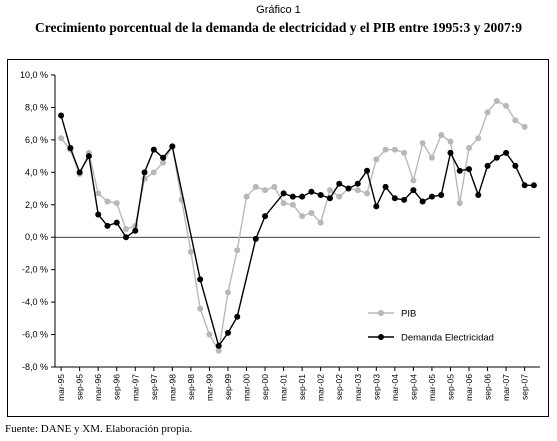 The image size is (557, 441). What do you see at coordinates (447, 338) in the screenshot?
I see `legend-label: Demanda Electricidad` at bounding box center [447, 338].